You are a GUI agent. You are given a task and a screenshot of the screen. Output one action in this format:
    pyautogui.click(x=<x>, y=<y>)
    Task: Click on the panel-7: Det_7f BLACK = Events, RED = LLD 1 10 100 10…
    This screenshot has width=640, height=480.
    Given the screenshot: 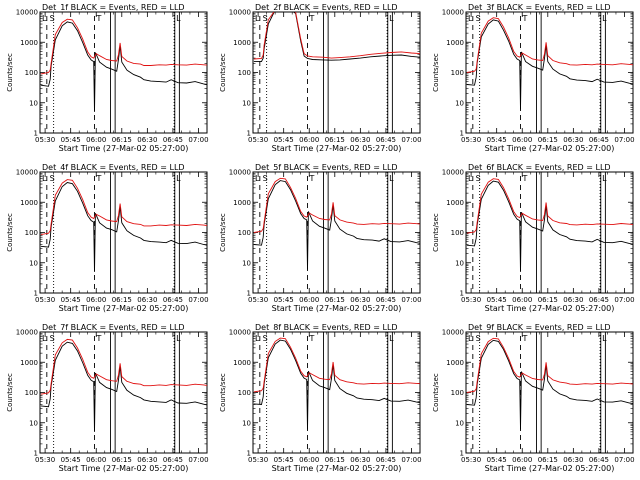 What is the action you would take?
    pyautogui.click(x=107, y=398)
    